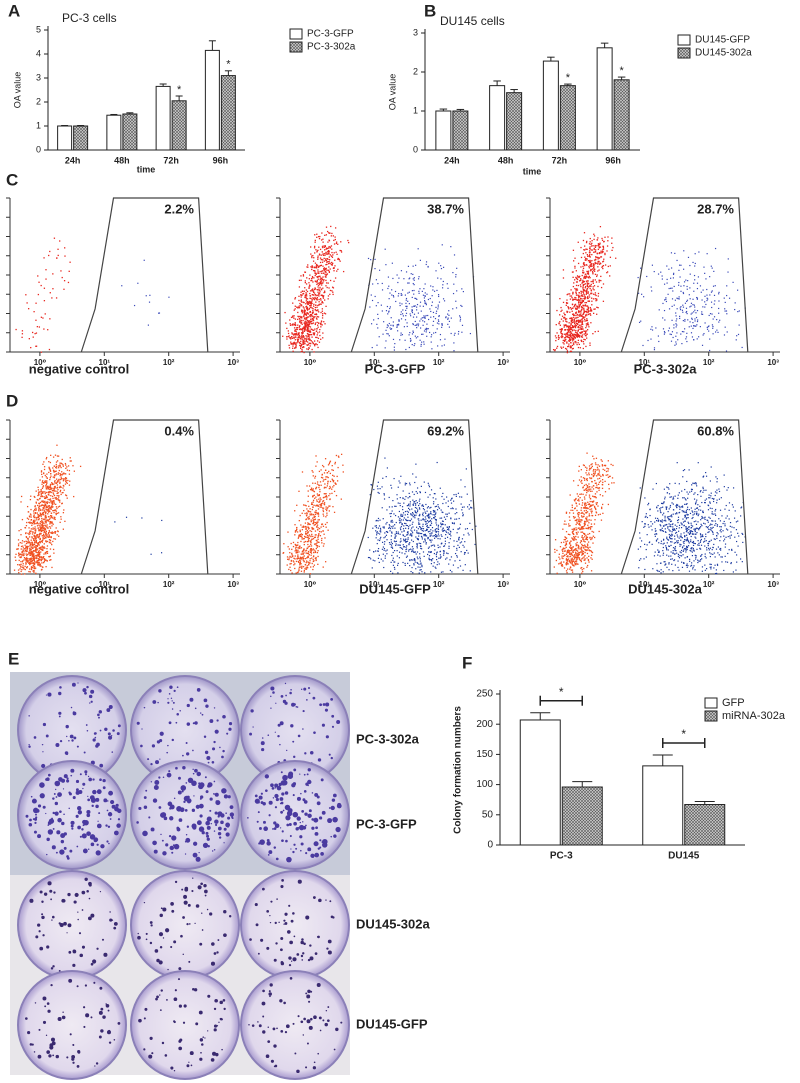 The image size is (800, 1083). What do you see at coordinates (296, 47) in the screenshot?
I see `legend-swatch` at bounding box center [296, 47].